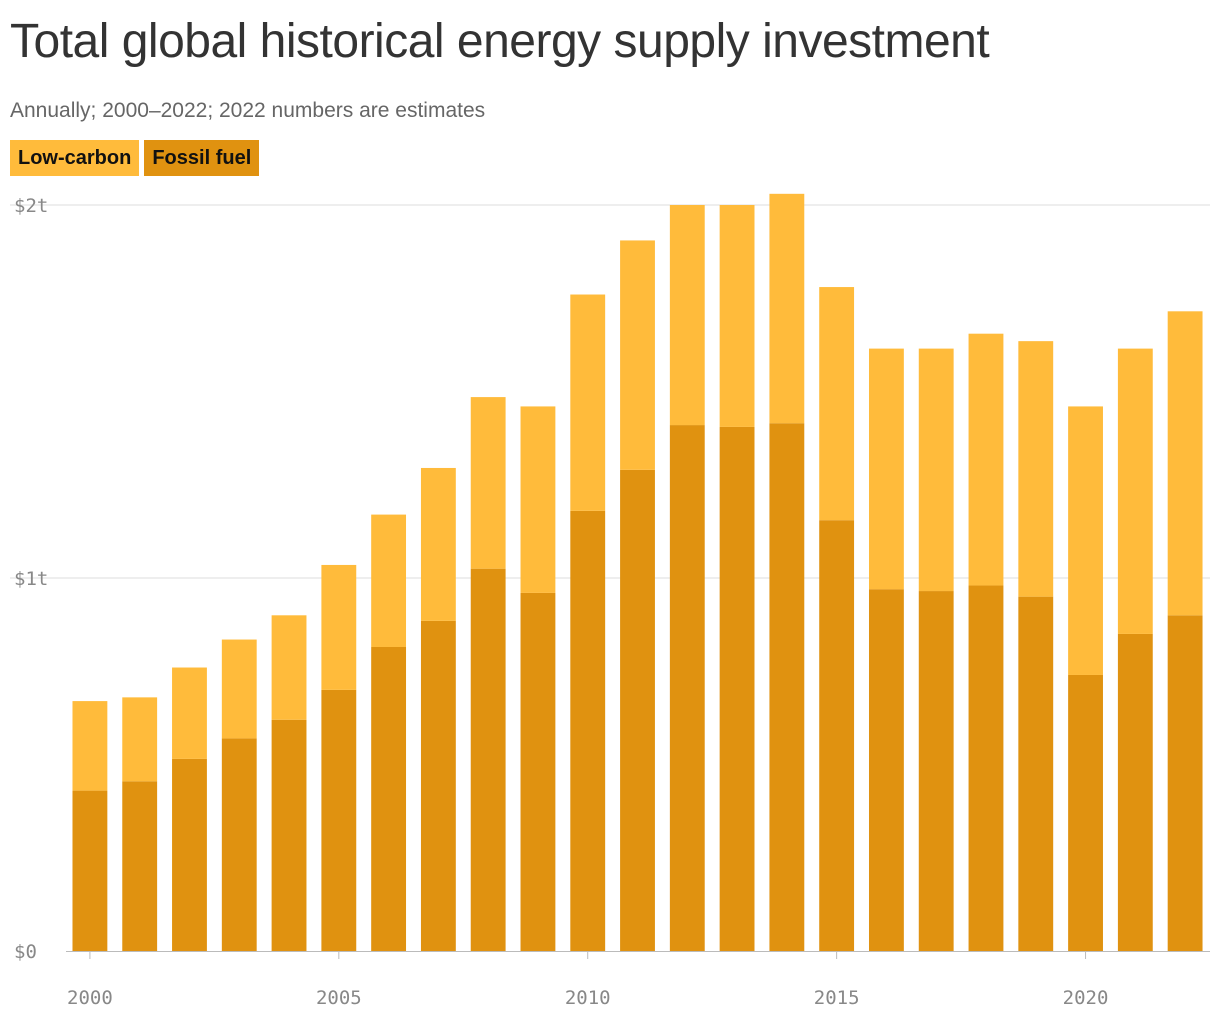  What do you see at coordinates (339, 627) in the screenshot?
I see `bar-low-carbon-2005` at bounding box center [339, 627].